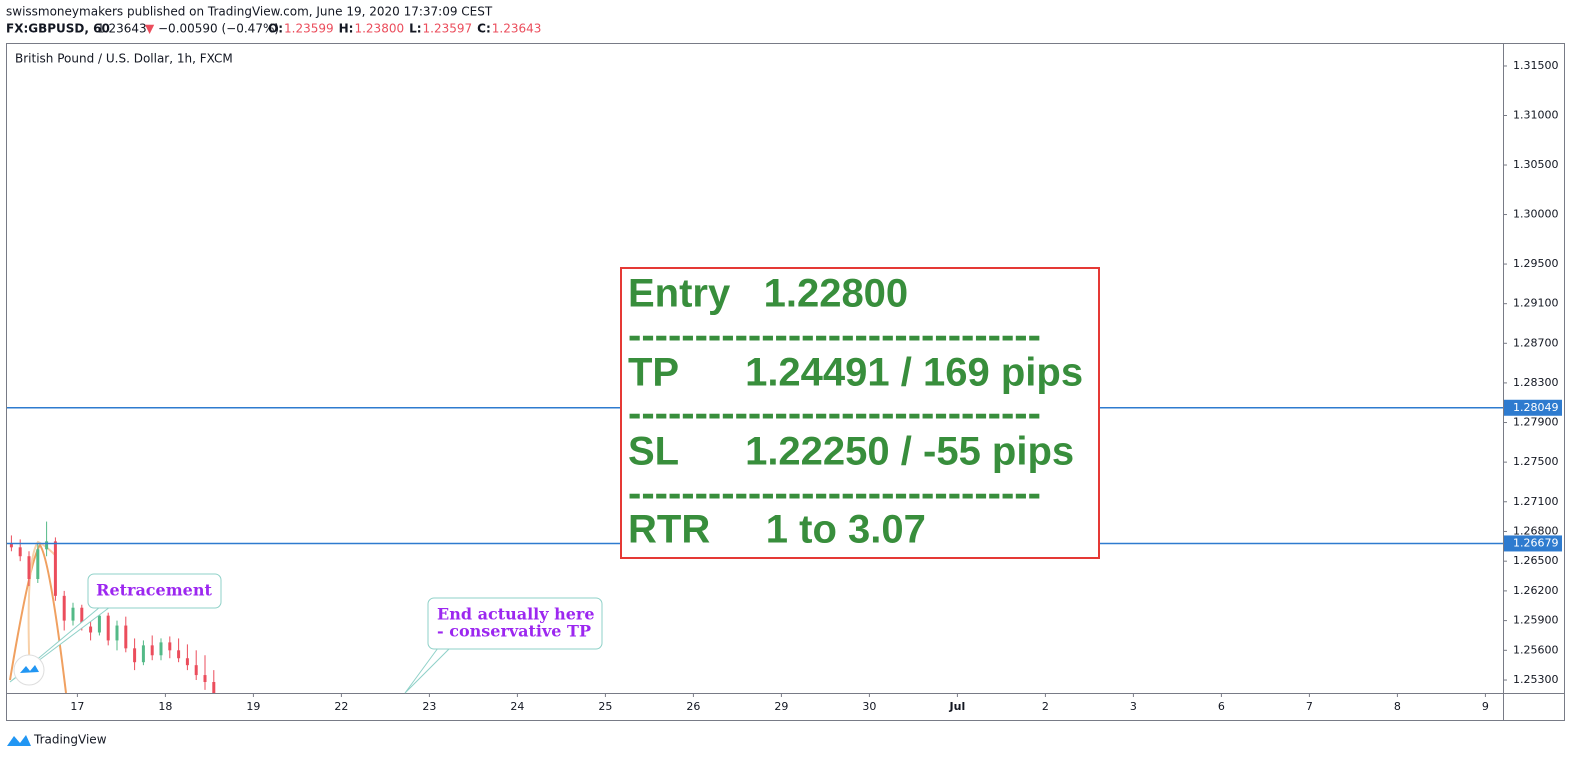  What do you see at coordinates (38, 618) in the screenshot?
I see `drawing-curve` at bounding box center [38, 618].